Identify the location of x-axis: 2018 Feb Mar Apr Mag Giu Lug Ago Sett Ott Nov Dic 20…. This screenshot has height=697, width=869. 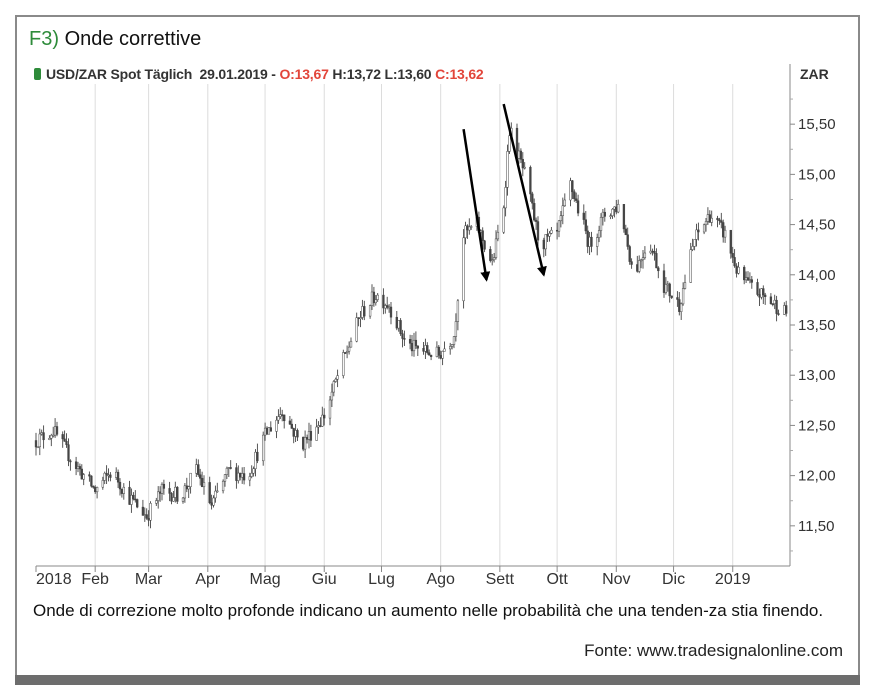
(412, 576).